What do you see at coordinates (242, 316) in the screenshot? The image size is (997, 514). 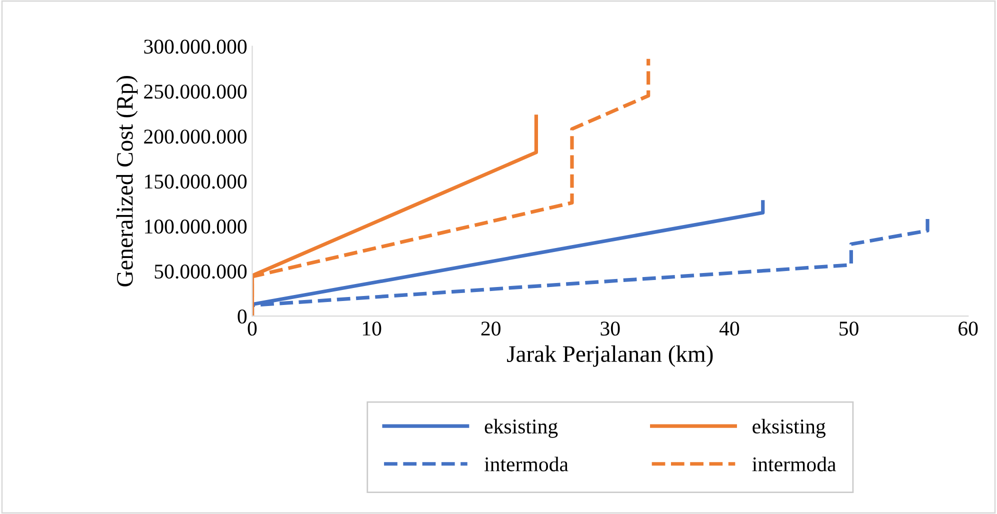 I see `y-tick-label: 0` at bounding box center [242, 316].